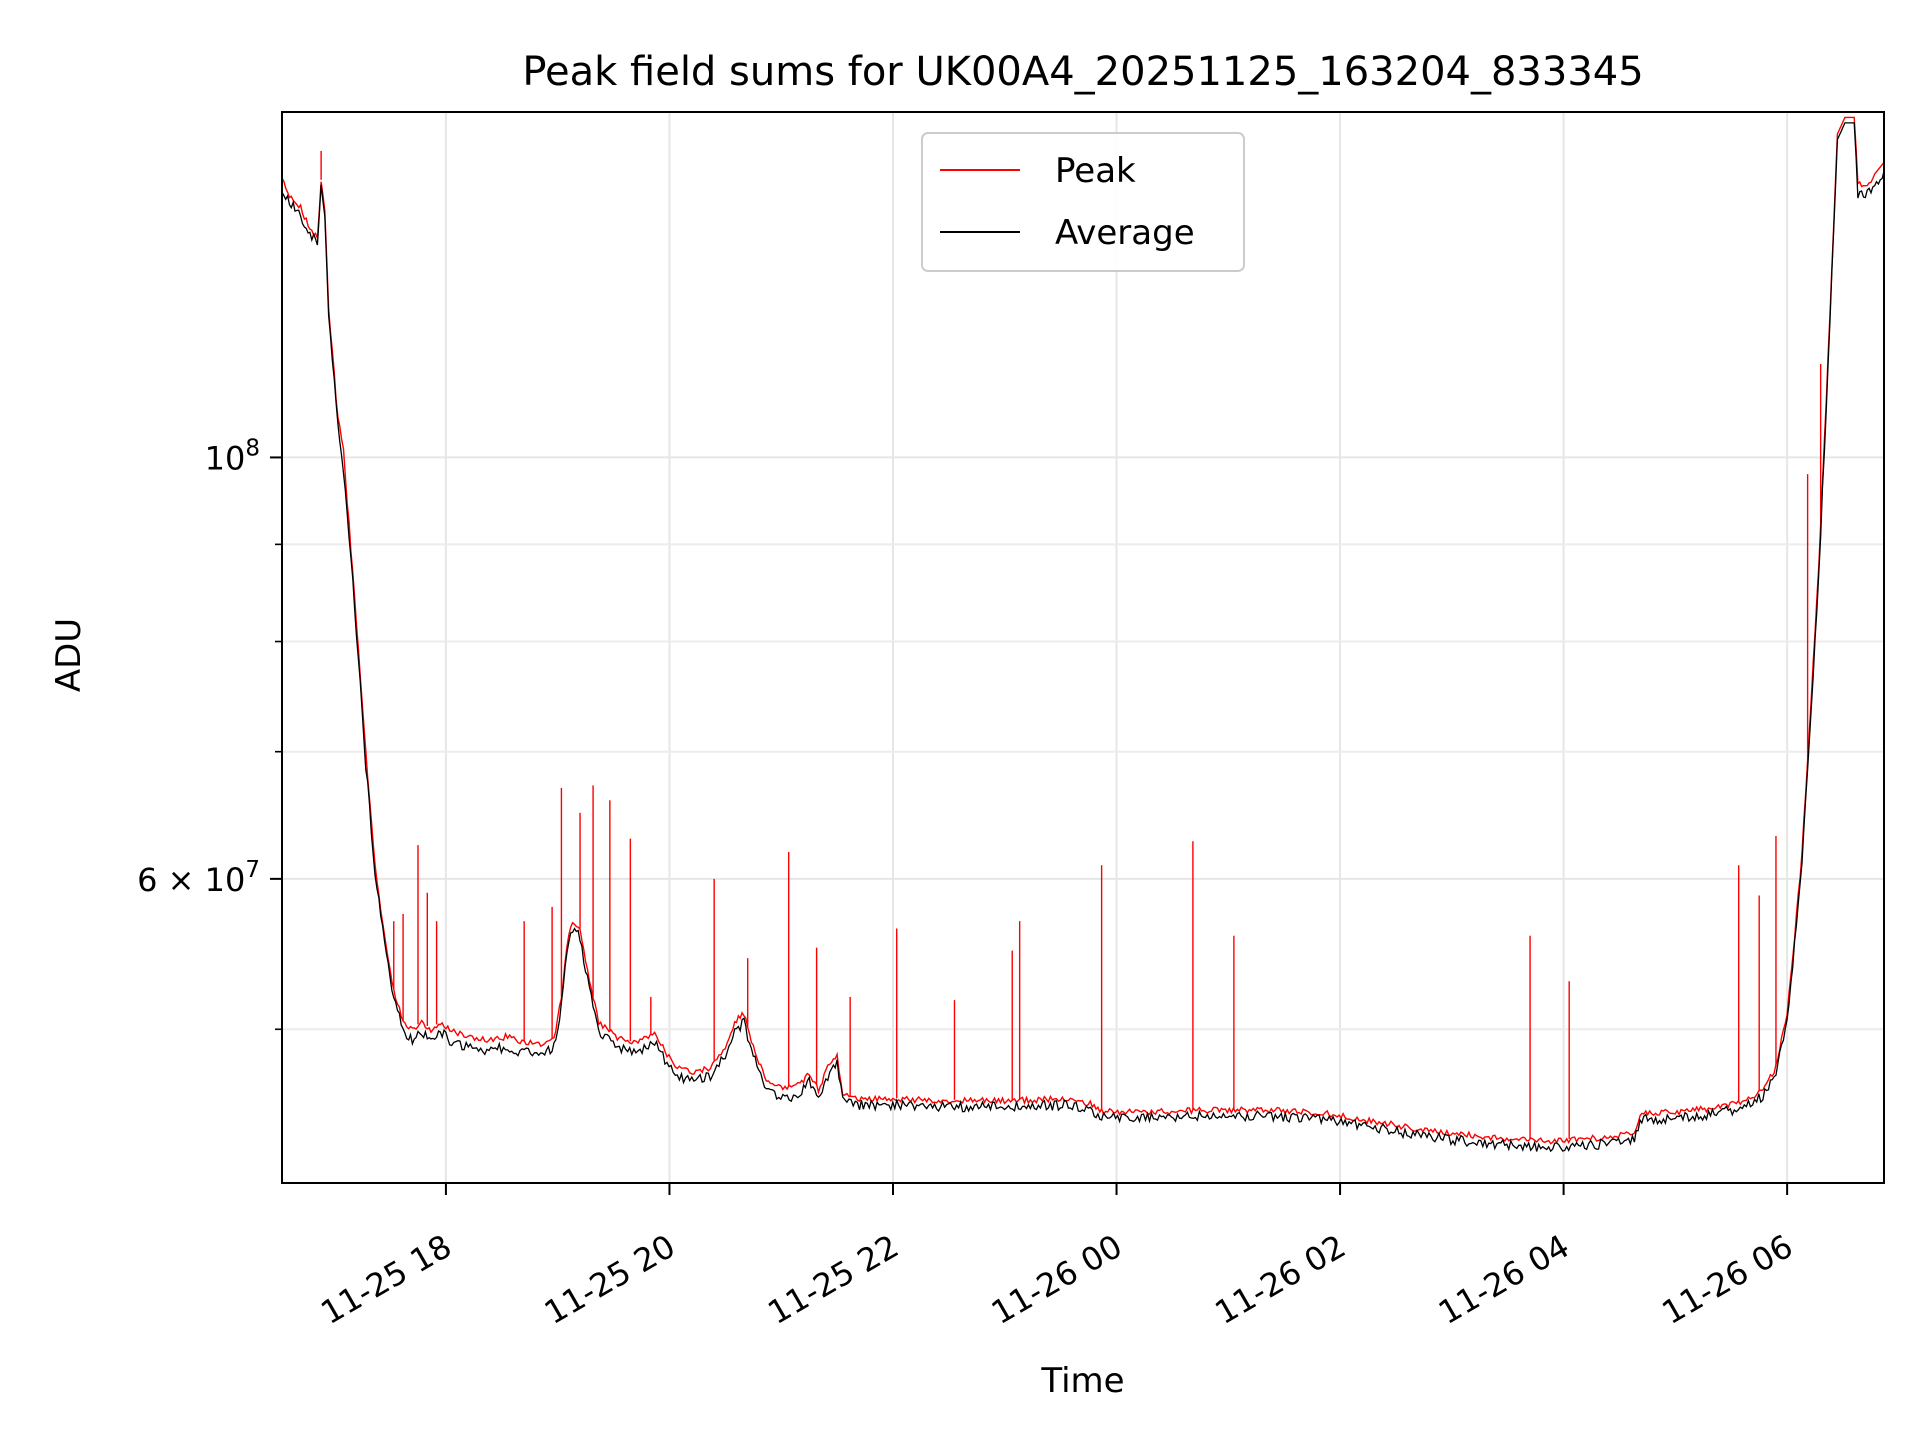  Describe the element at coordinates (1082, 1381) in the screenshot. I see `x-axis-label: Time` at that location.